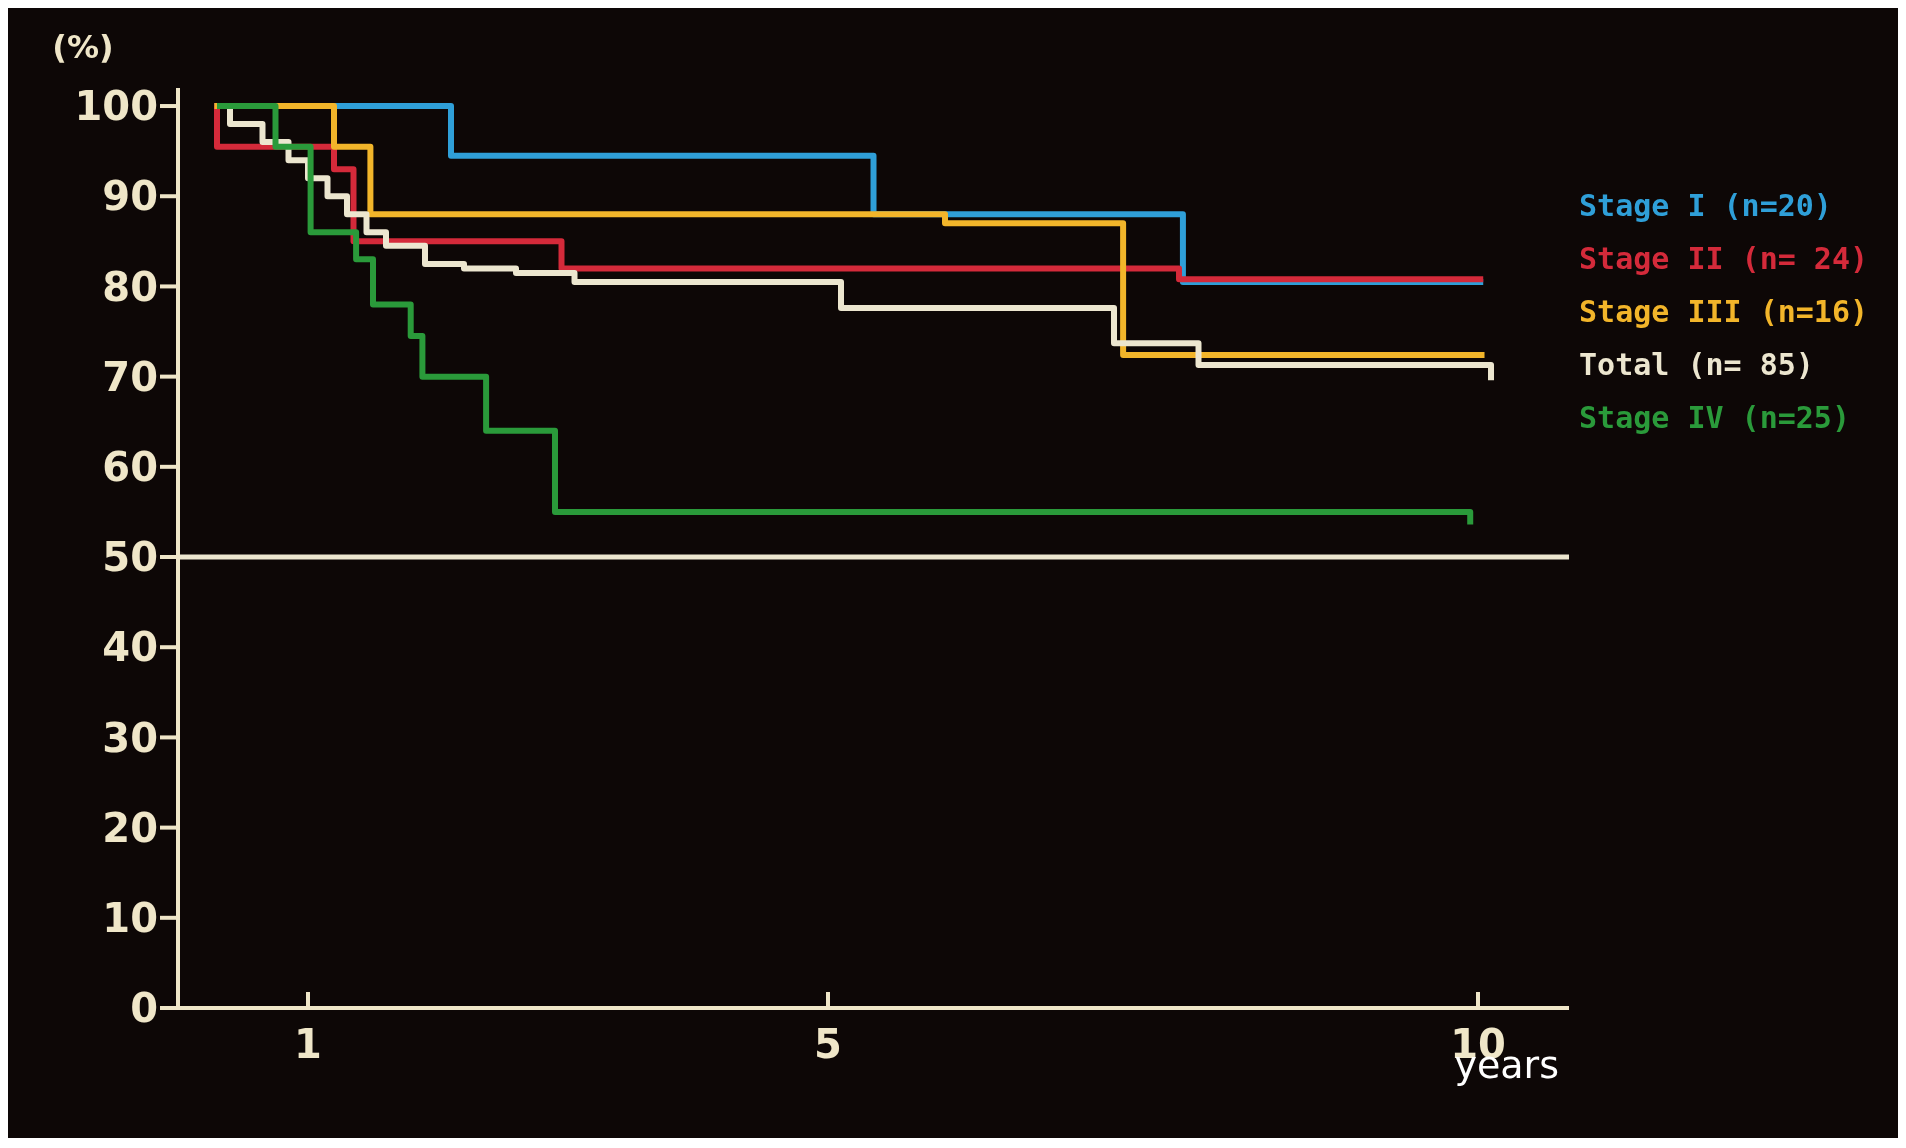  I want to click on y-tick-label: 90, so click(130, 196).